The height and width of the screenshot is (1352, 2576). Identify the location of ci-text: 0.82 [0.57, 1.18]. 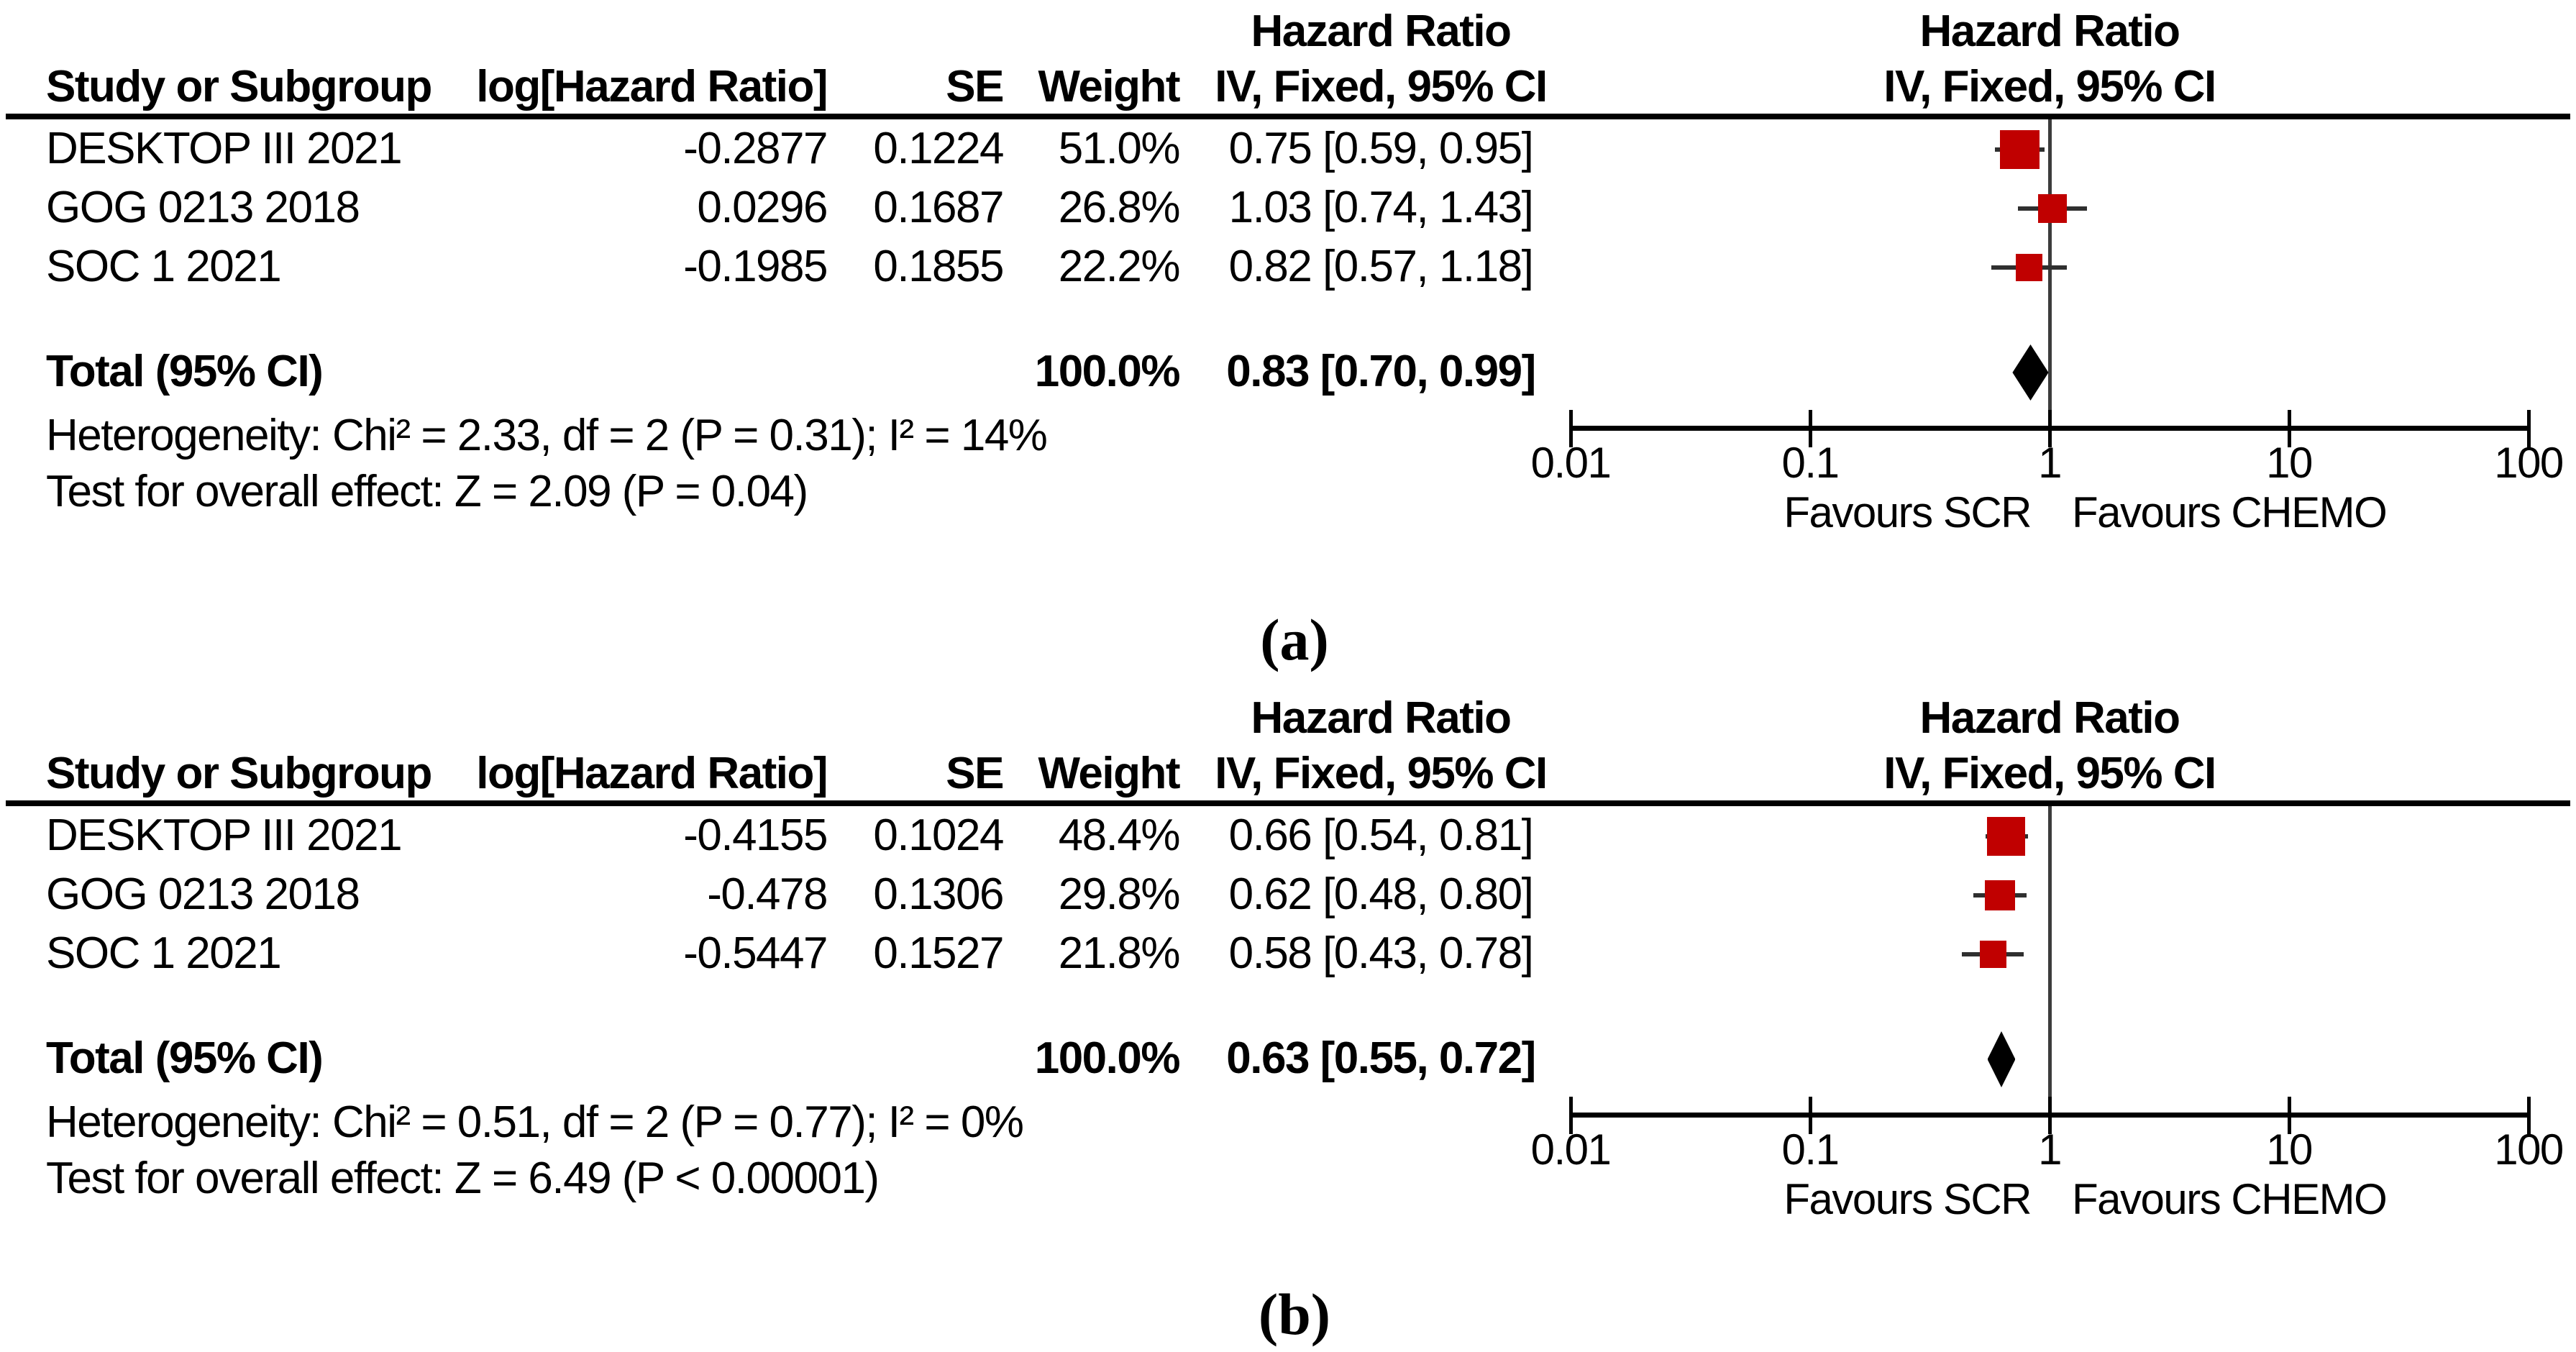
(1381, 266).